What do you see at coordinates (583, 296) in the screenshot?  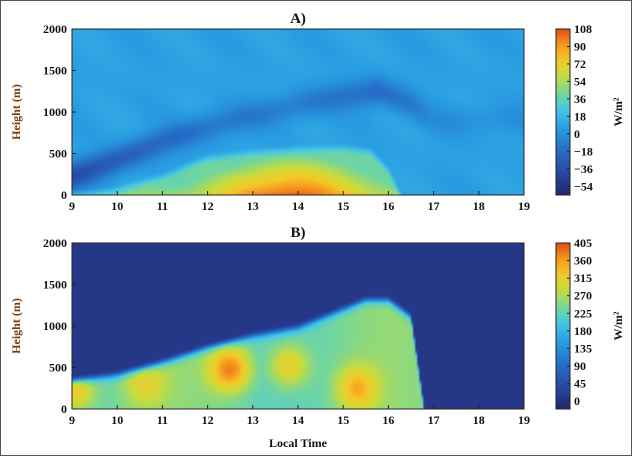 I see `colorbar-tick-label: 270` at bounding box center [583, 296].